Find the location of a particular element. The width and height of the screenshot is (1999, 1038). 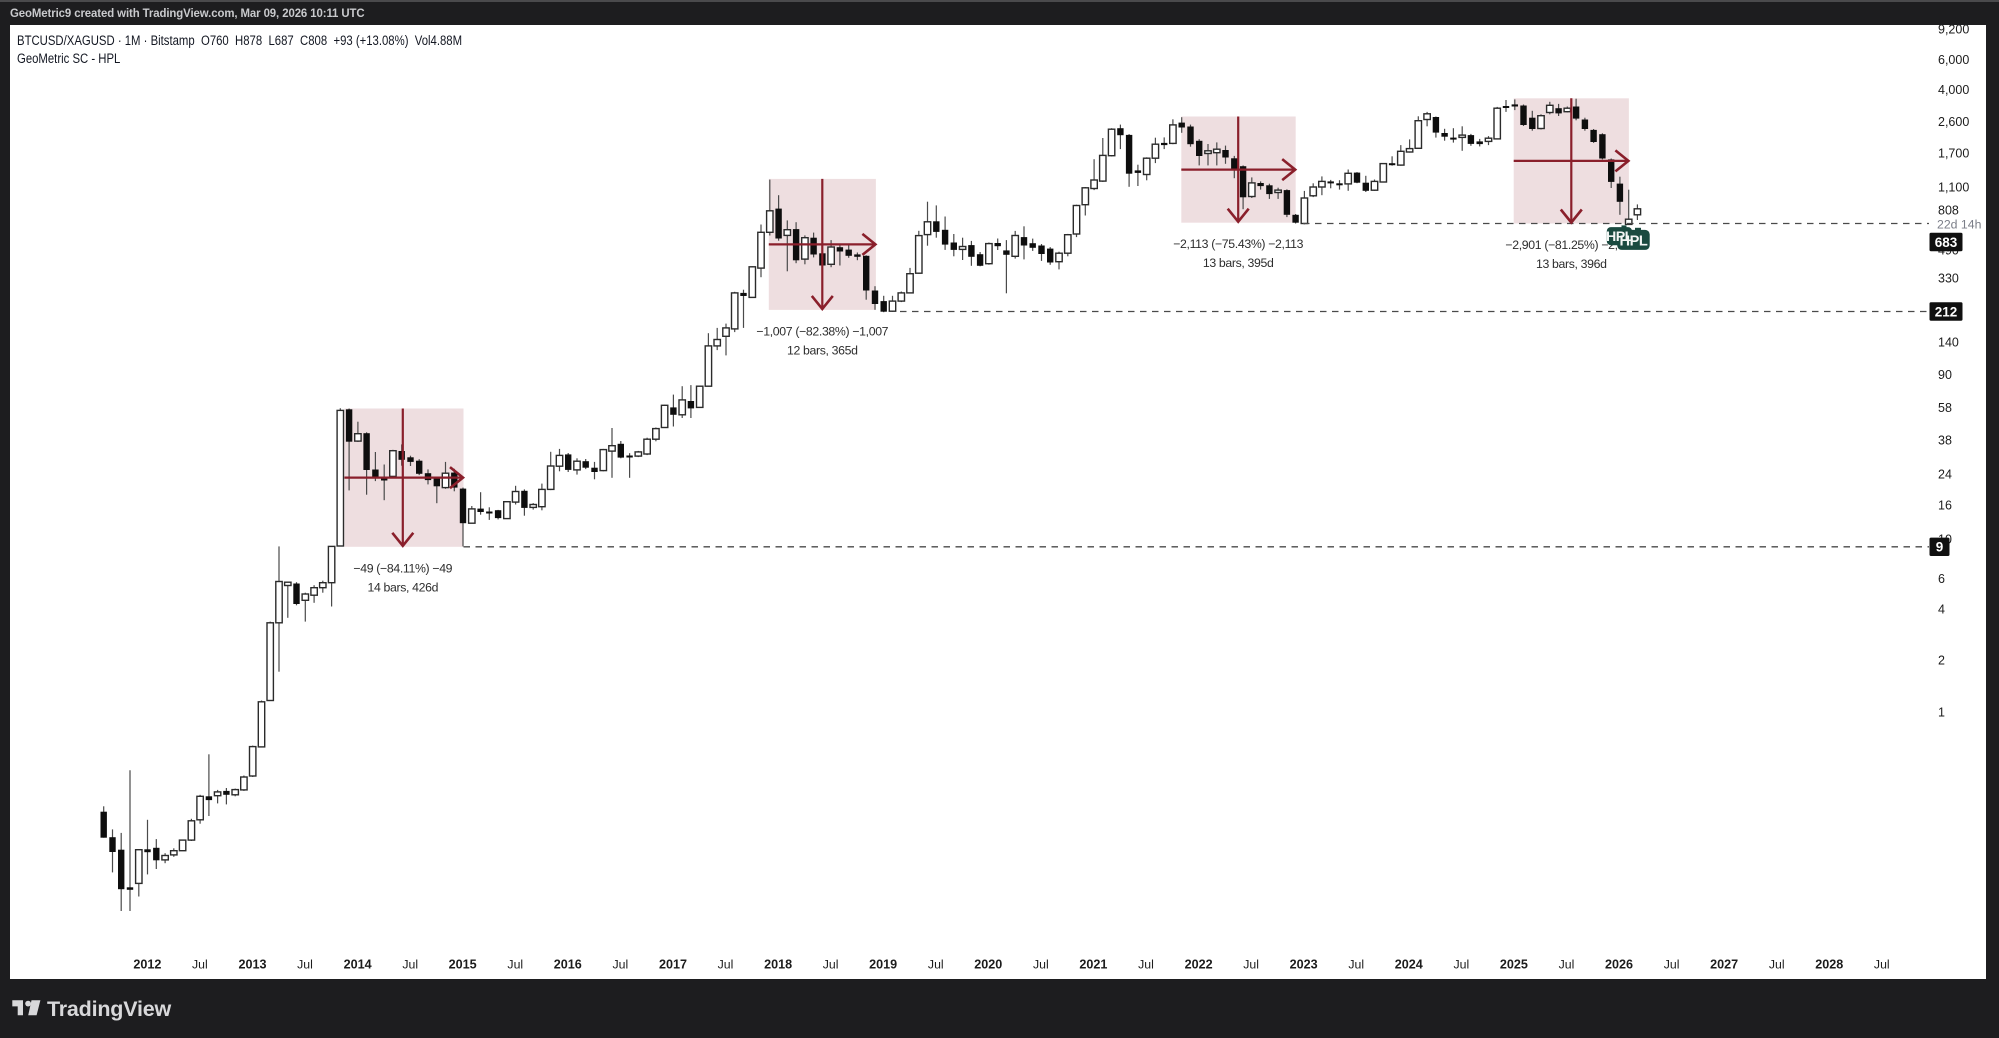

svg-text: −2,113 (−75.43%) −2,113 is located at coordinates (1238, 244).